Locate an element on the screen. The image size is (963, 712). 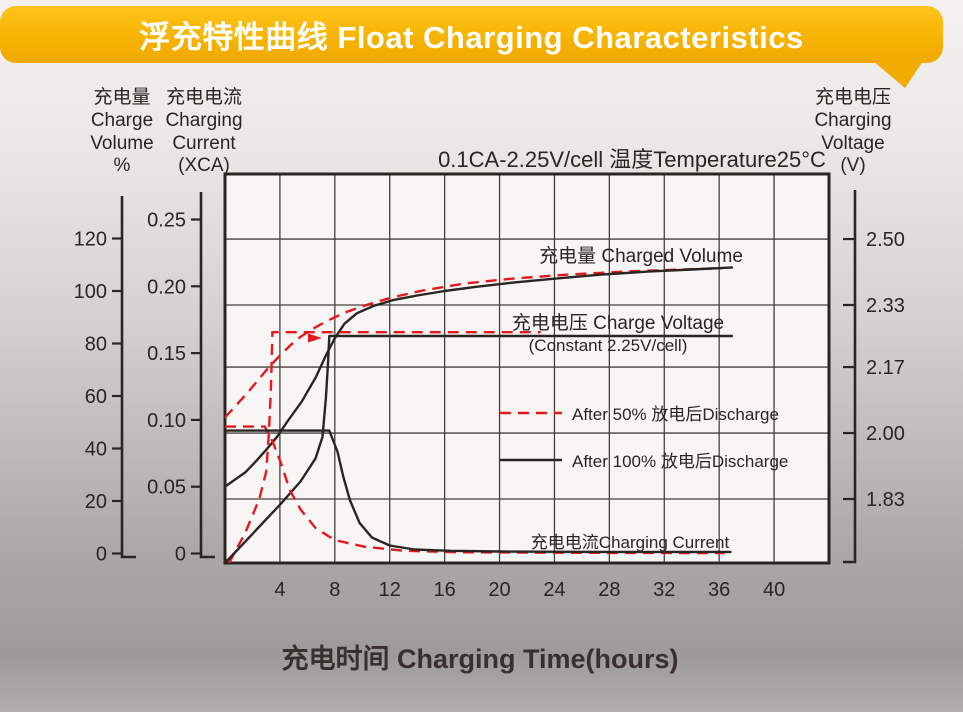
title-banner: 浮充特性曲线 Float Charging Characteristics is located at coordinates (471, 34).